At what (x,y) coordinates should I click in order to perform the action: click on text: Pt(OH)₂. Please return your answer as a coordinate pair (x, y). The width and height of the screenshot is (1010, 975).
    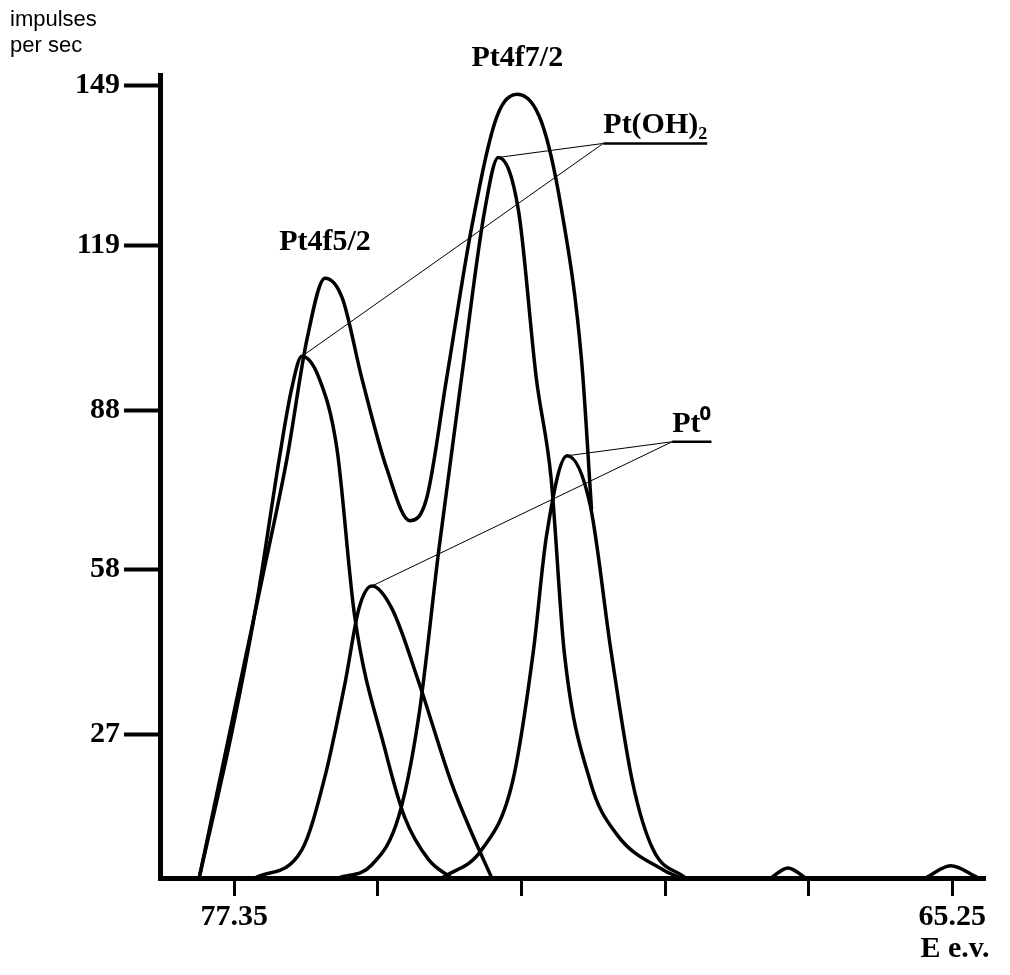
    Looking at the image, I should click on (655, 123).